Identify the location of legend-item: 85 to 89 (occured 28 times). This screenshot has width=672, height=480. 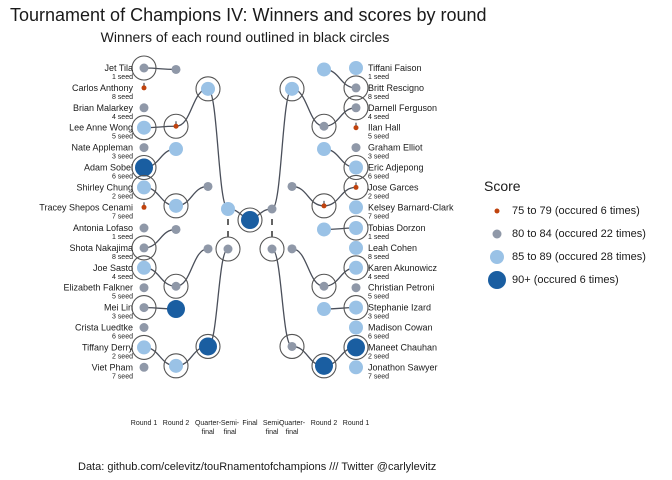
(565, 256).